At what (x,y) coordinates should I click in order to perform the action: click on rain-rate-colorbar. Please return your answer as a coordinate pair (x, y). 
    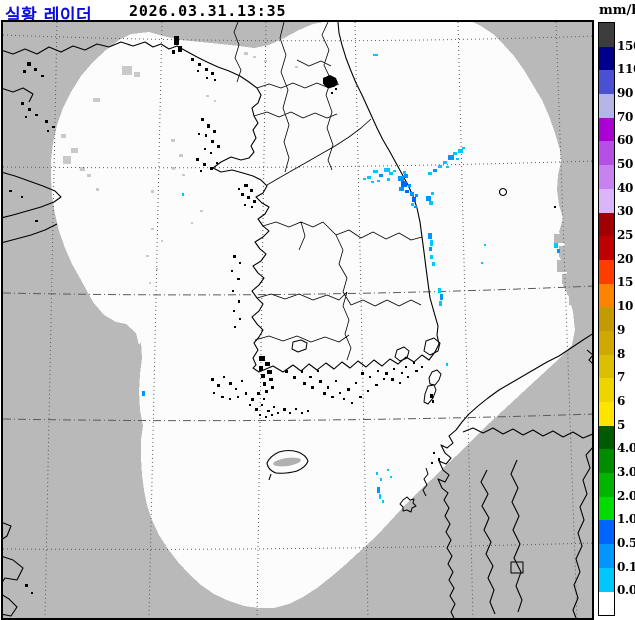
    Looking at the image, I should click on (606, 319).